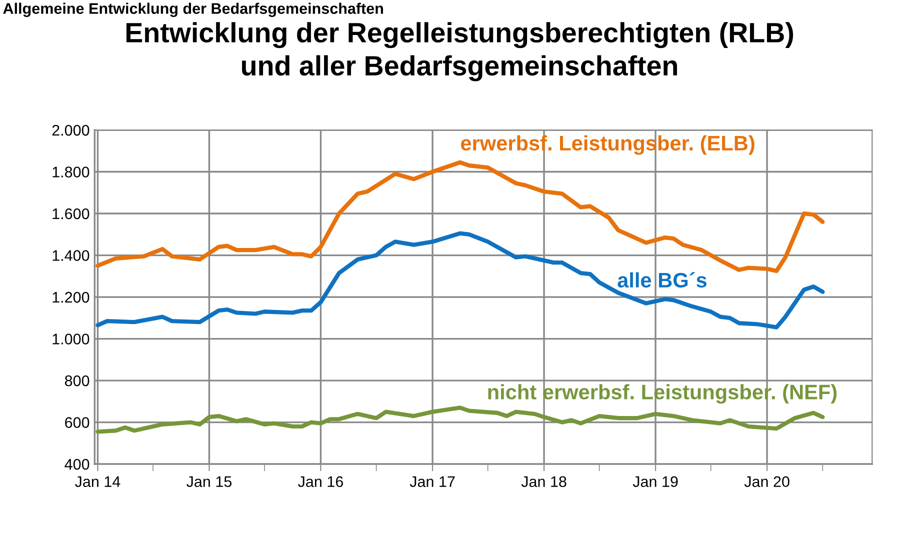 This screenshot has width=919, height=544. I want to click on x-tick-label: Jan 17, so click(432, 482).